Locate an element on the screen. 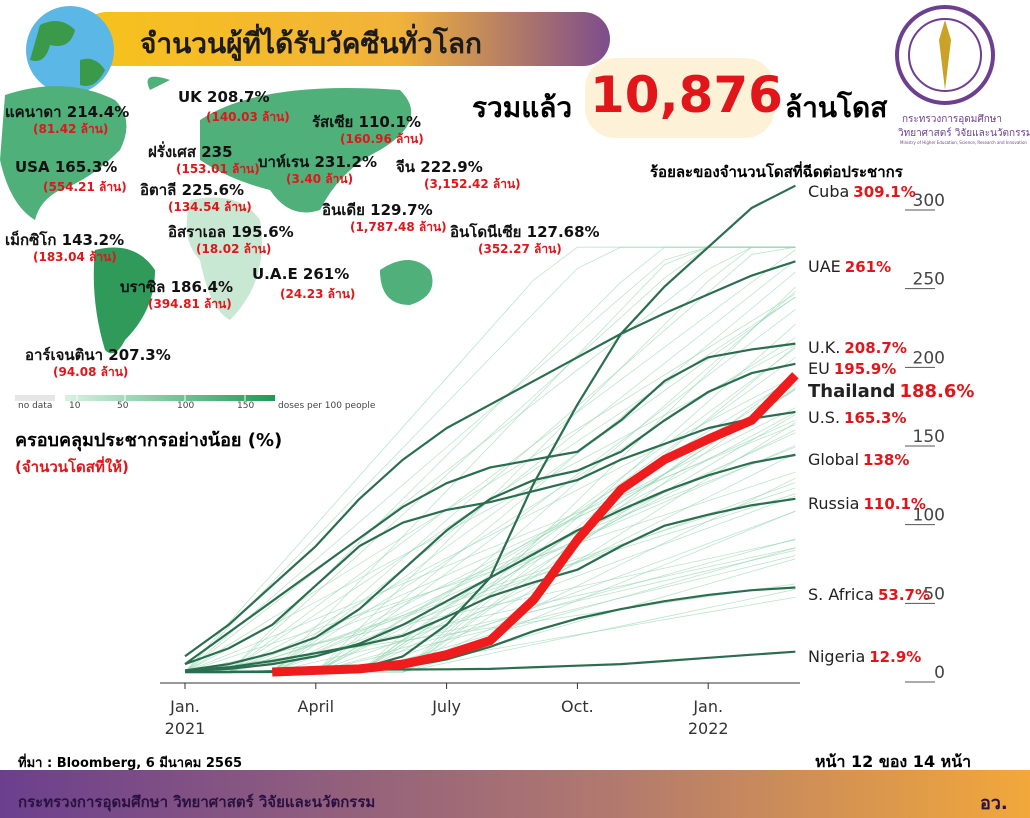 This screenshot has height=818, width=1030. chart-title: ร้อยละของจำนวนโดสที่ฉีดต่อประชากร is located at coordinates (776, 172).